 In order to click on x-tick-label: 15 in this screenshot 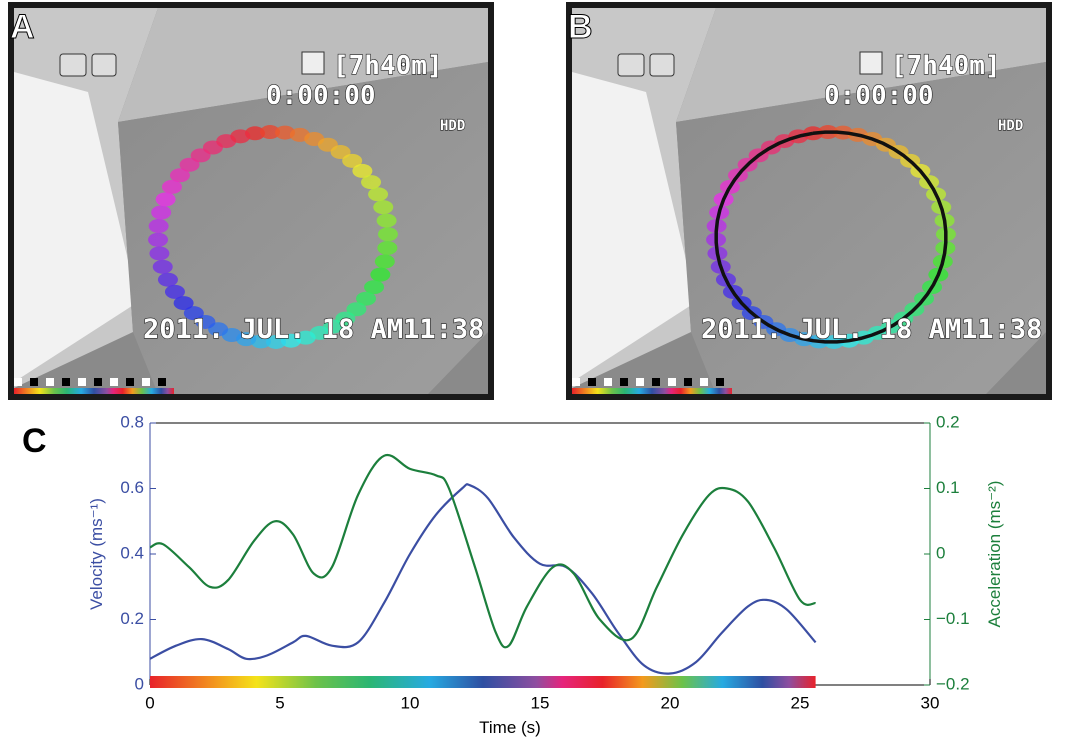, I will do `click(540, 702)`.